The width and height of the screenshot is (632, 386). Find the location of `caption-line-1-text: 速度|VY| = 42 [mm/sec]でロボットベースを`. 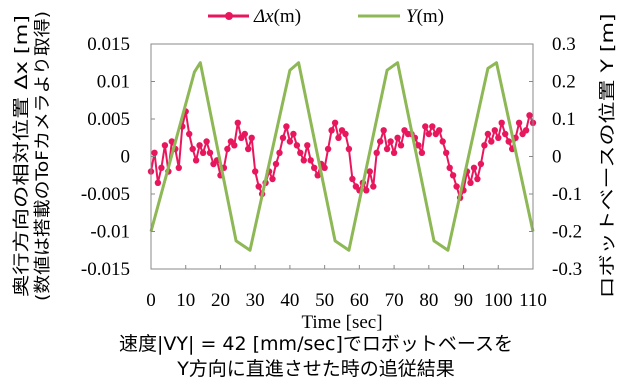

caption-line-1-text: 速度|VY| = 42 [mm/sec]でロボットベースを is located at coordinates (316, 344).